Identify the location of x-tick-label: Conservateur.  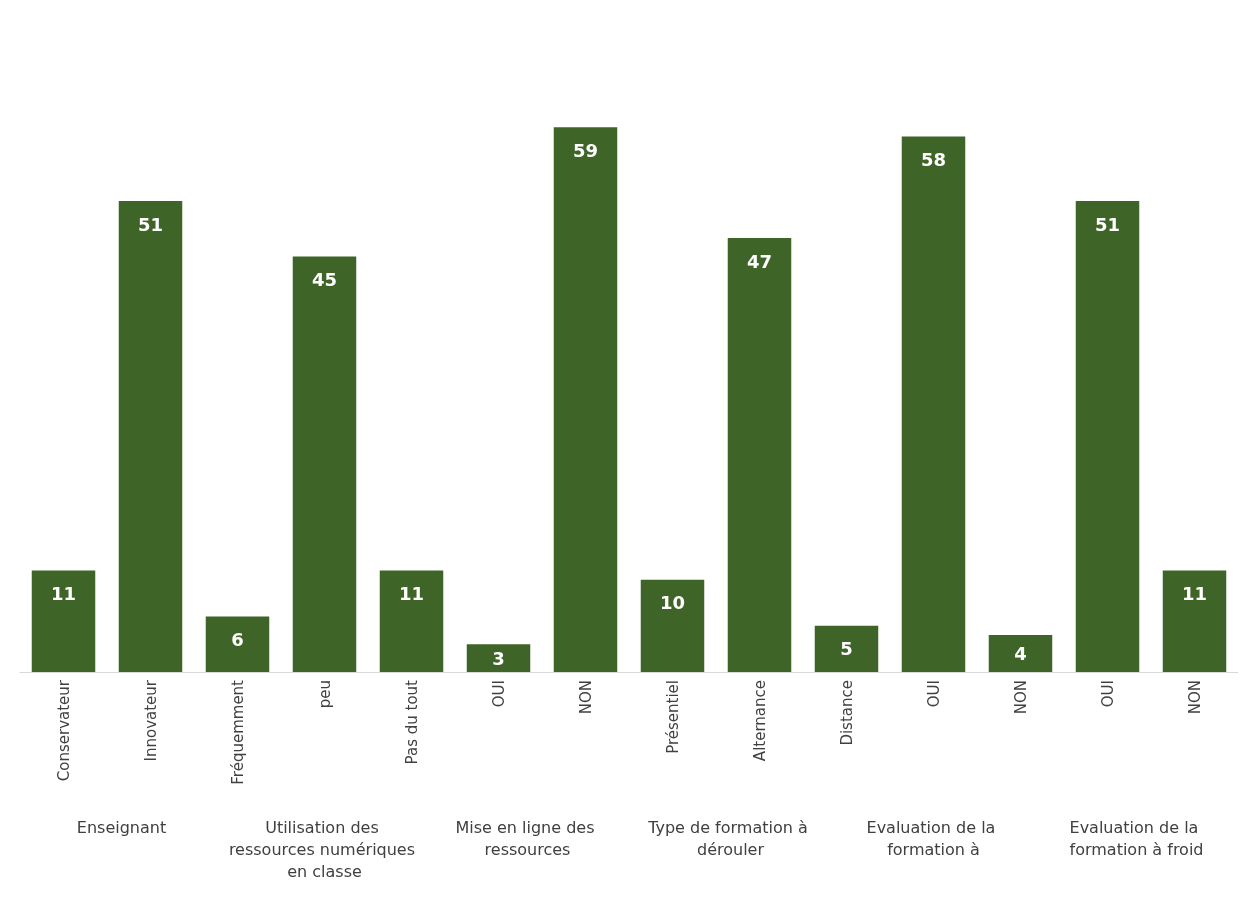
(63, 730).